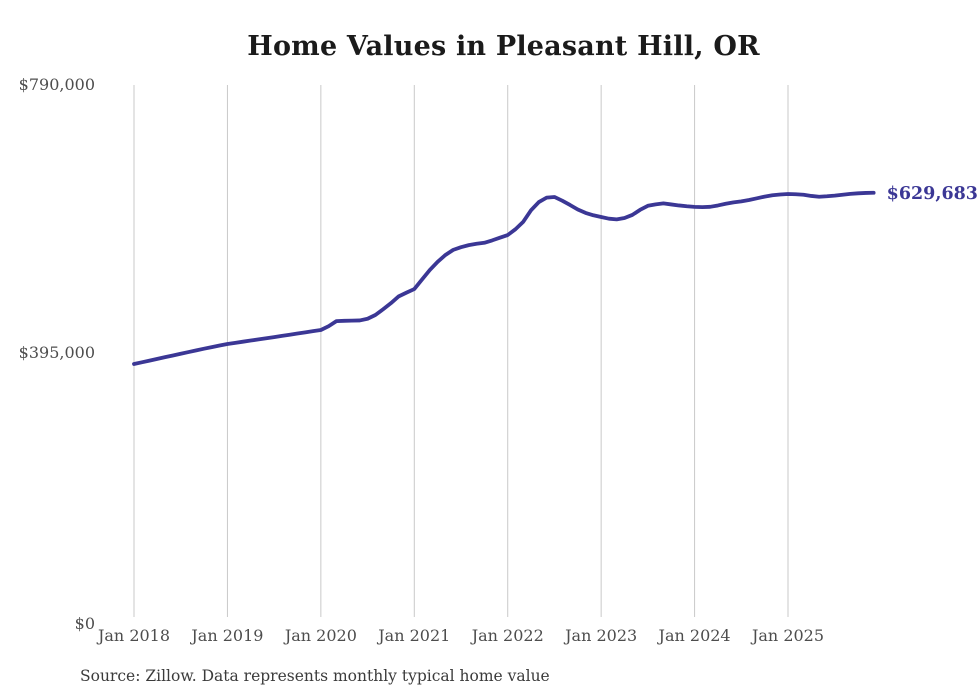 Image resolution: width=980 pixels, height=699 pixels. I want to click on latest-value-label: $629,683, so click(932, 194).